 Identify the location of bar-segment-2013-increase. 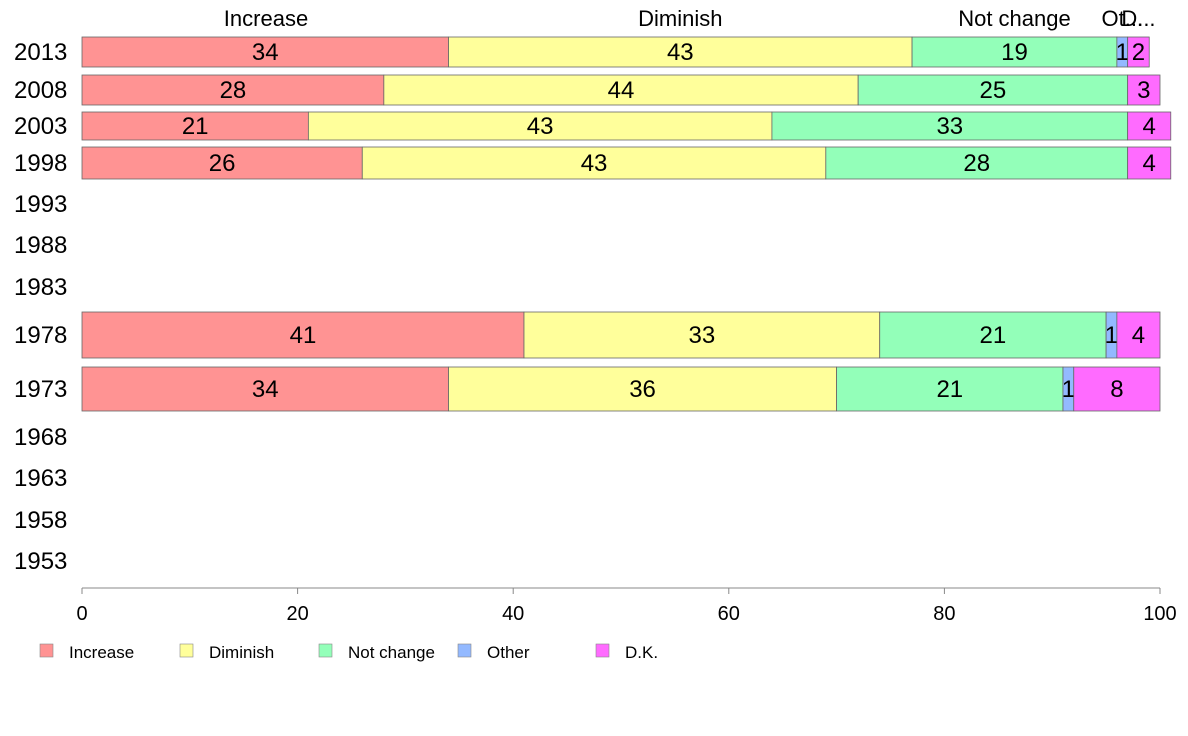
(265, 52).